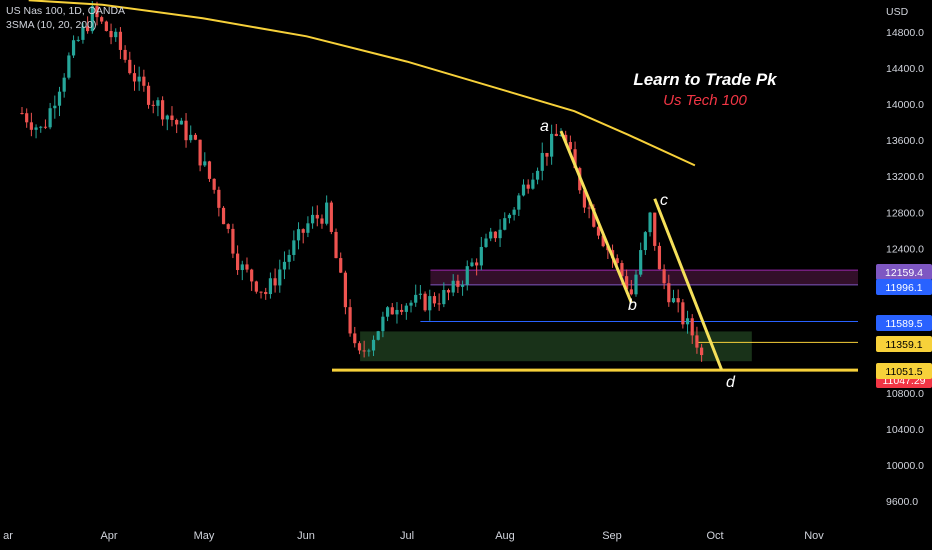 Image resolution: width=932 pixels, height=550 pixels. What do you see at coordinates (705, 79) in the screenshot?
I see `brand-title: Learn to Trade Pk` at bounding box center [705, 79].